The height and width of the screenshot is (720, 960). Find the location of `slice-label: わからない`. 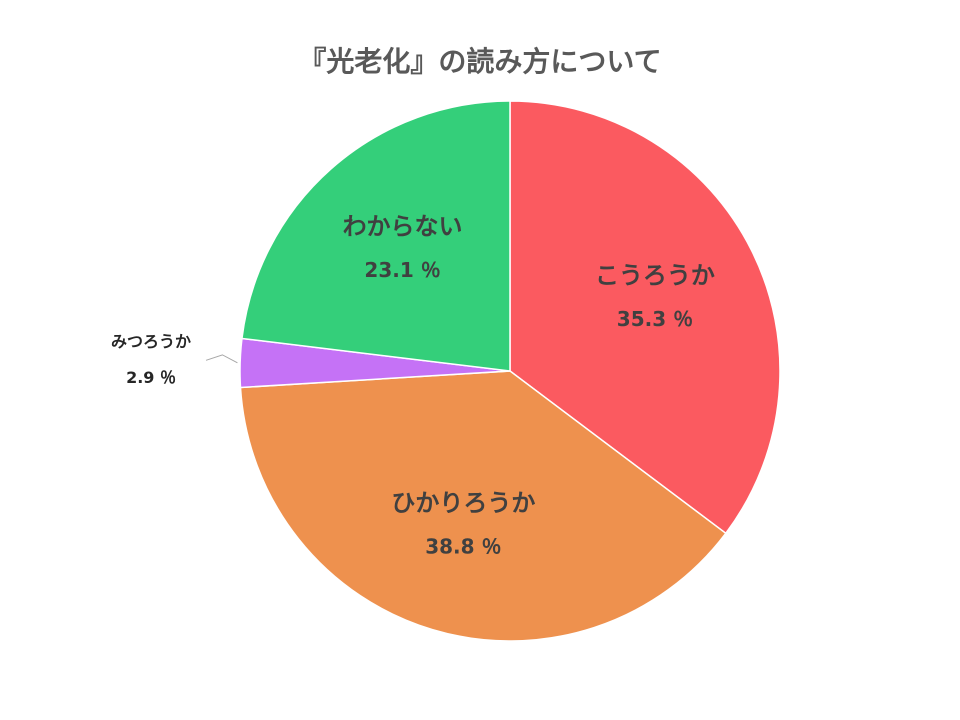

slice-label: わからない is located at coordinates (403, 227).